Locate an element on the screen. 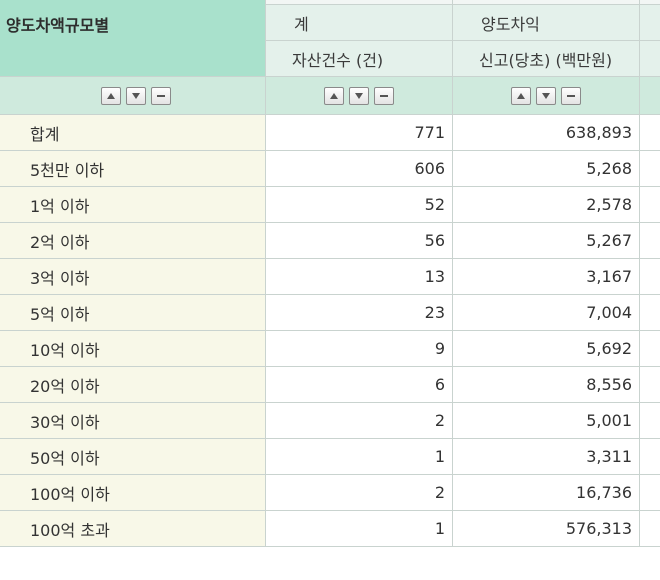 The width and height of the screenshot is (660, 580). cell-amount: 3,167 is located at coordinates (546, 277).